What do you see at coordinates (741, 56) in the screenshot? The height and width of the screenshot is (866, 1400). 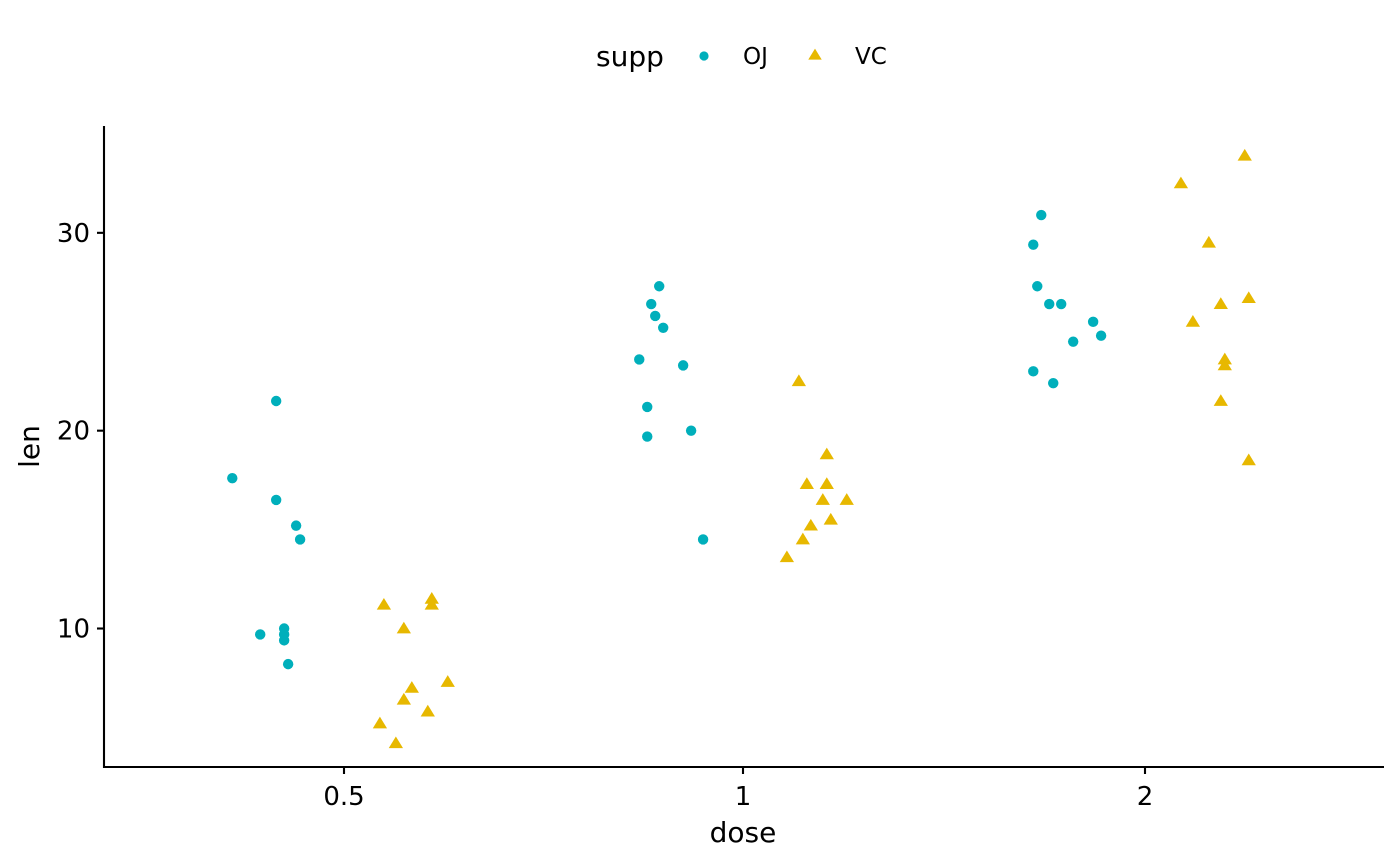 I see `legend: supp OJ VC` at bounding box center [741, 56].